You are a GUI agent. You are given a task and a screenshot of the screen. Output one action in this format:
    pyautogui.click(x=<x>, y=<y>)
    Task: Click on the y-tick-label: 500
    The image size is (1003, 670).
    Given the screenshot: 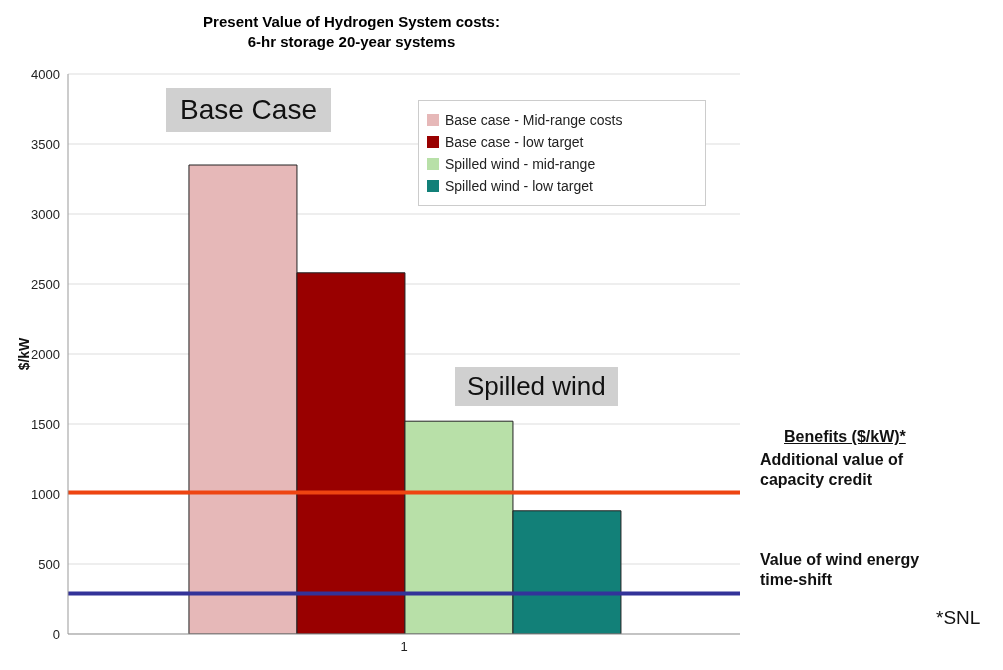 What is the action you would take?
    pyautogui.click(x=49, y=564)
    